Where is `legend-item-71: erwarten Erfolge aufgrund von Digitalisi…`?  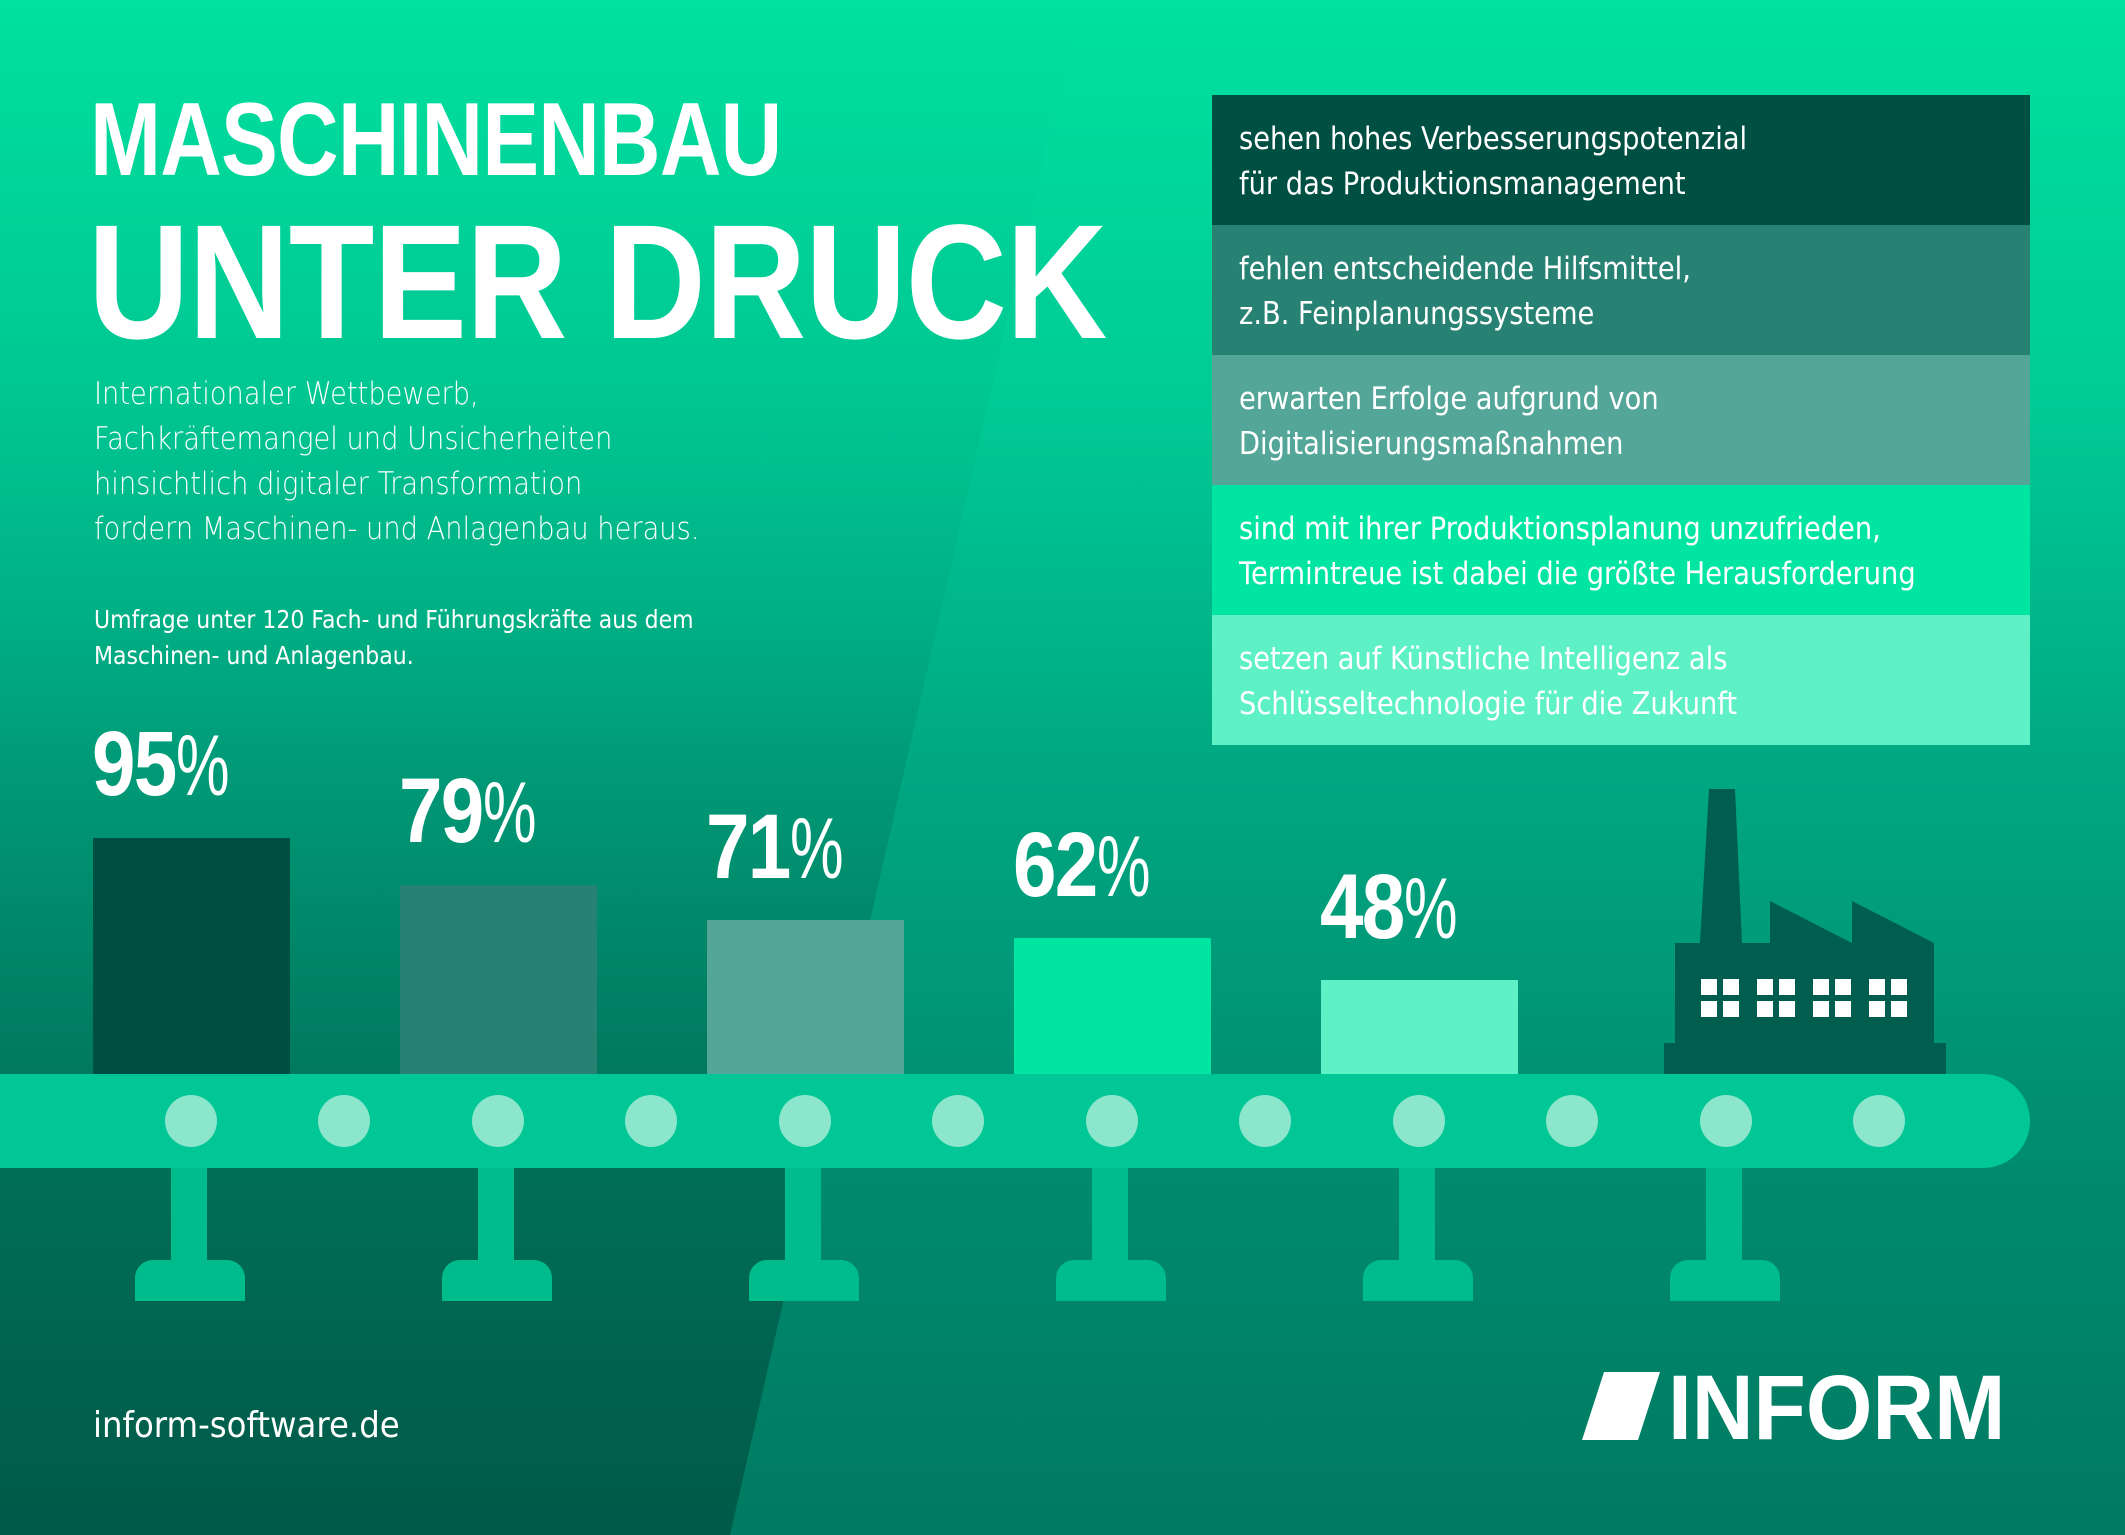
legend-item-71: erwarten Erfolge aufgrund von Digitalisi… is located at coordinates (1621, 420).